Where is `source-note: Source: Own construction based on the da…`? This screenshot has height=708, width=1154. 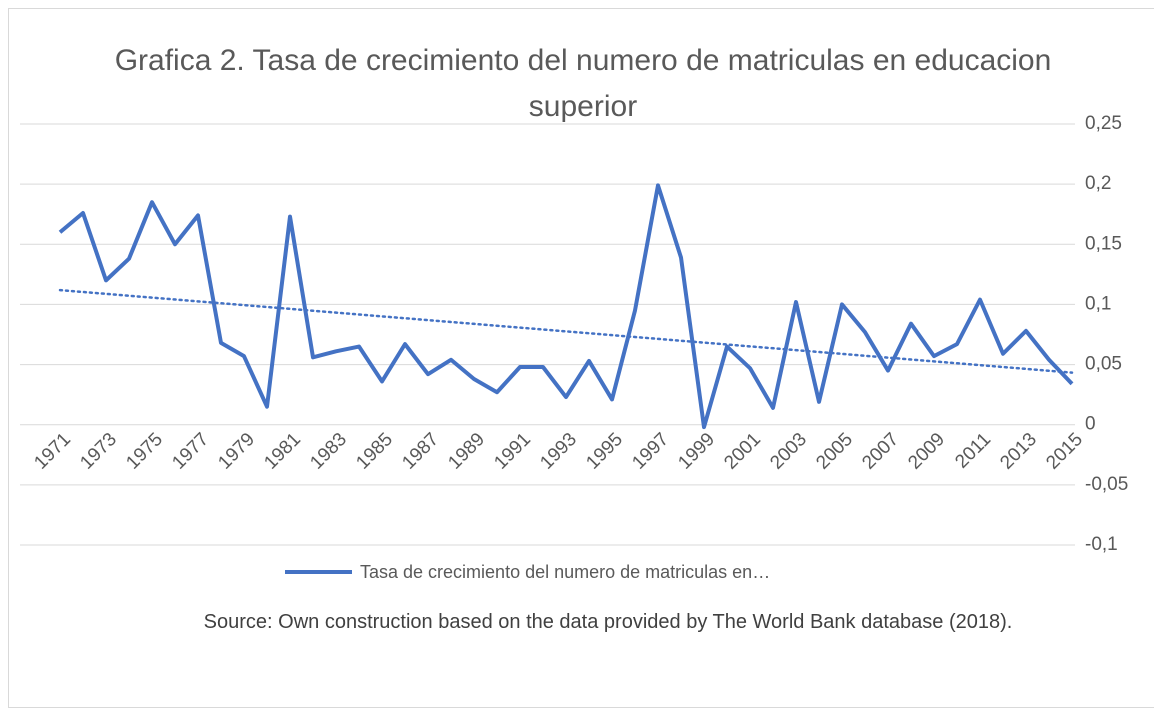
source-note: Source: Own construction based on the da… is located at coordinates (608, 622).